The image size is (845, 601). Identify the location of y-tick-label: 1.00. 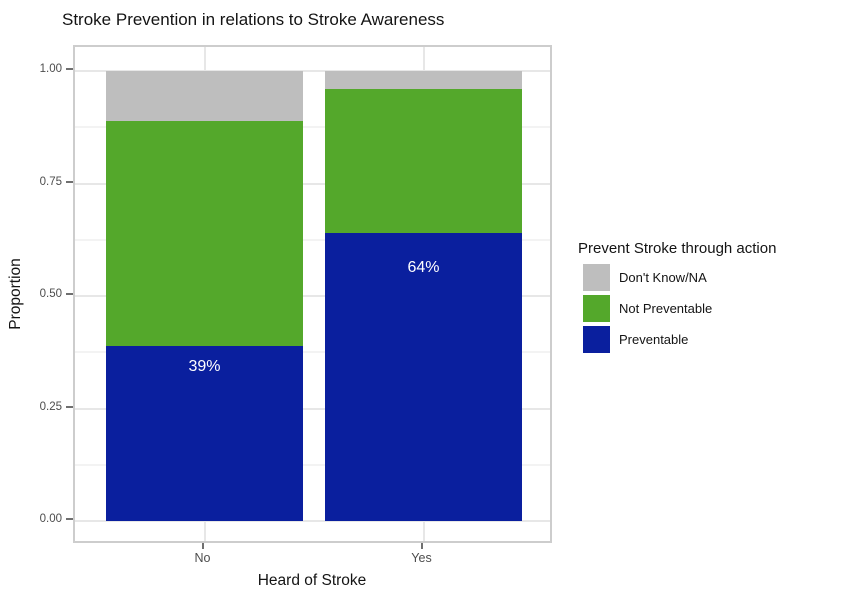
(50, 69).